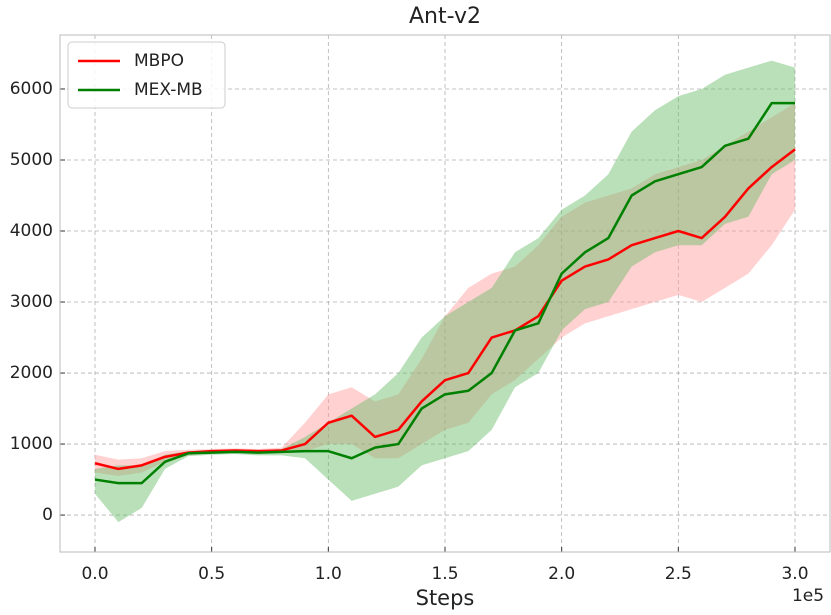 The height and width of the screenshot is (615, 831). I want to click on x-tick-label: 0.5, so click(211, 574).